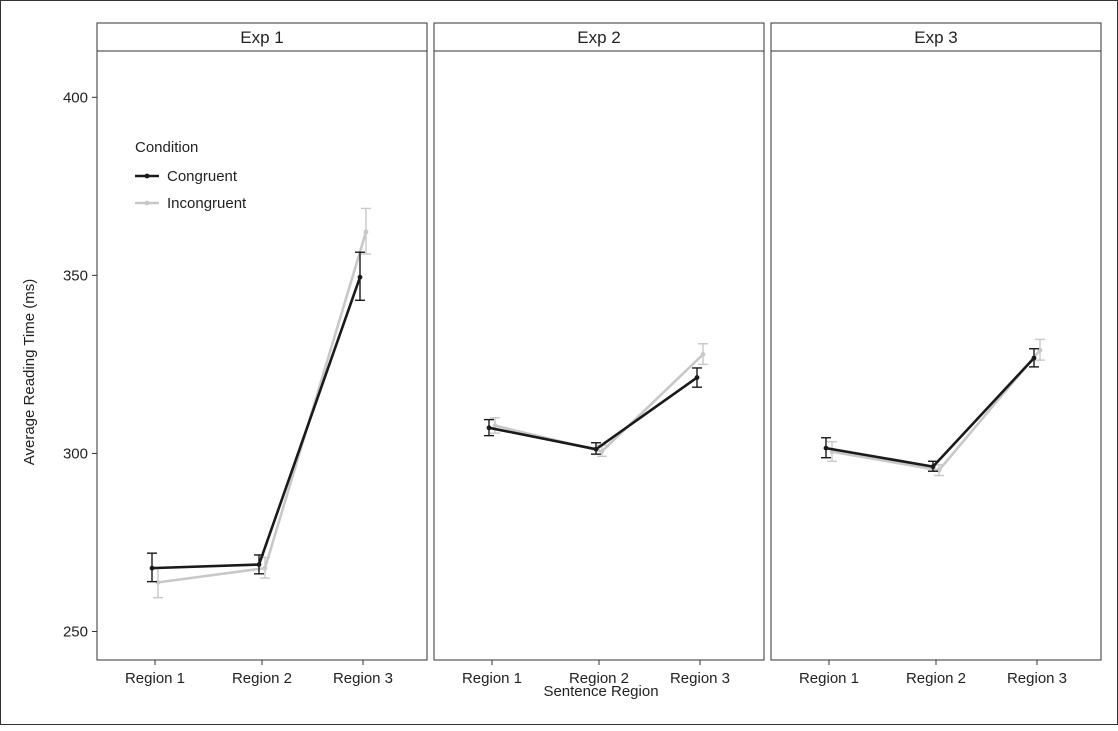 The image size is (1118, 731). I want to click on y-axis: 250 300 350 400, so click(80, 365).